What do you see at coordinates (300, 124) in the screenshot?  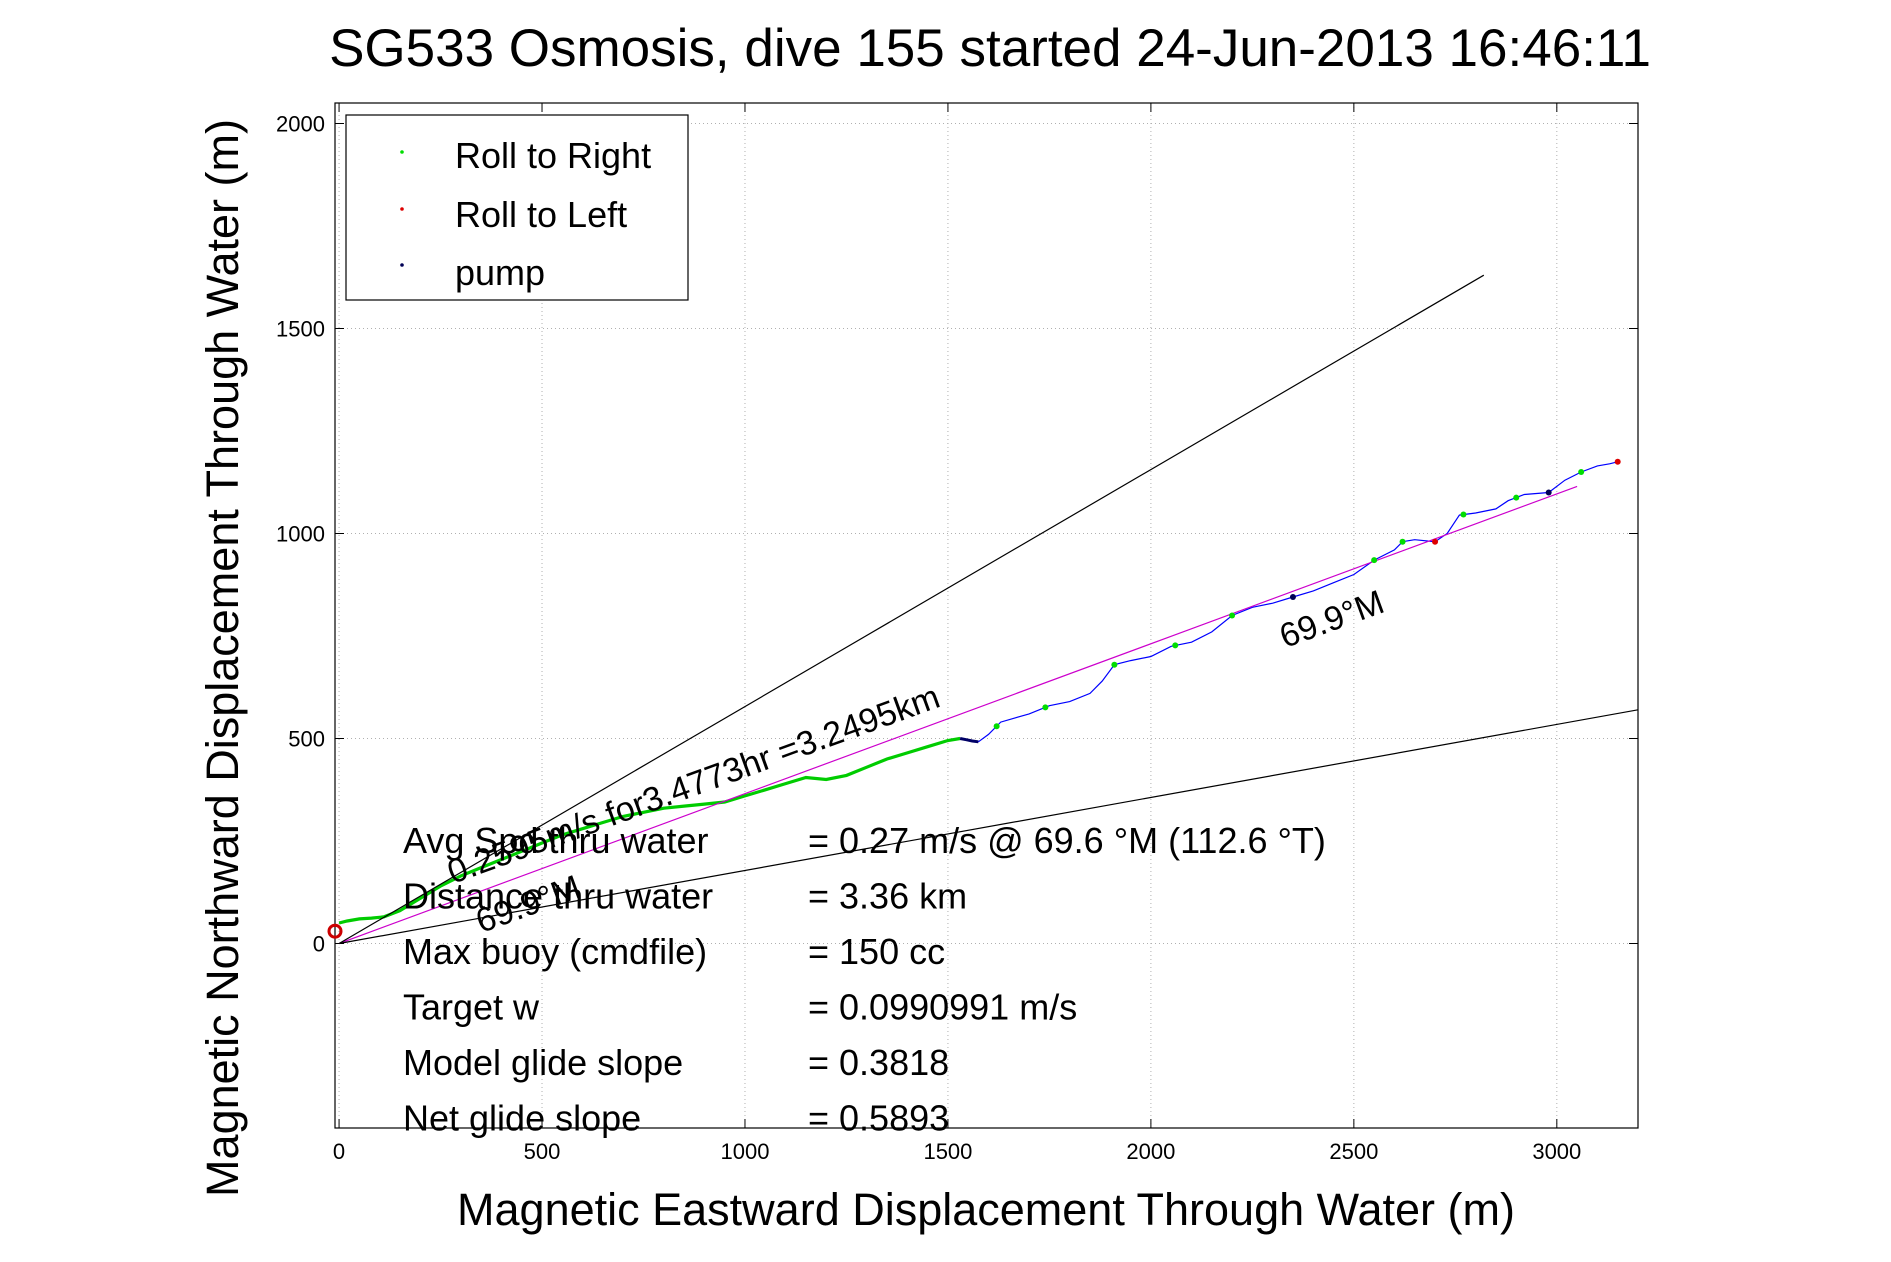 I see `y-tick-label: 2000` at bounding box center [300, 124].